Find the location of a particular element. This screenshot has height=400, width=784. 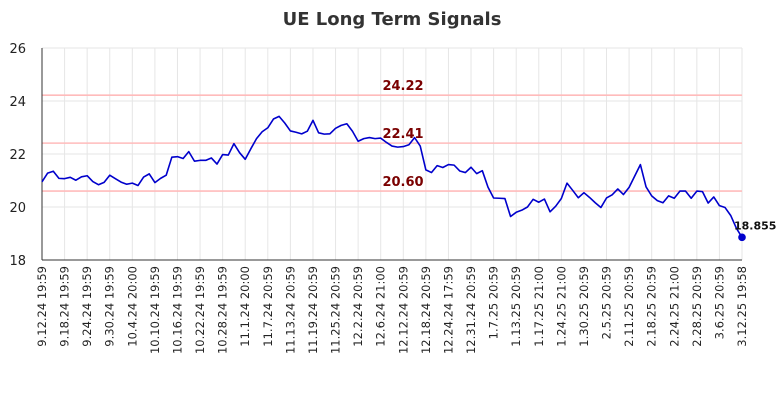

x-tick-label: 12.6.24 21:00 is located at coordinates (381, 306).